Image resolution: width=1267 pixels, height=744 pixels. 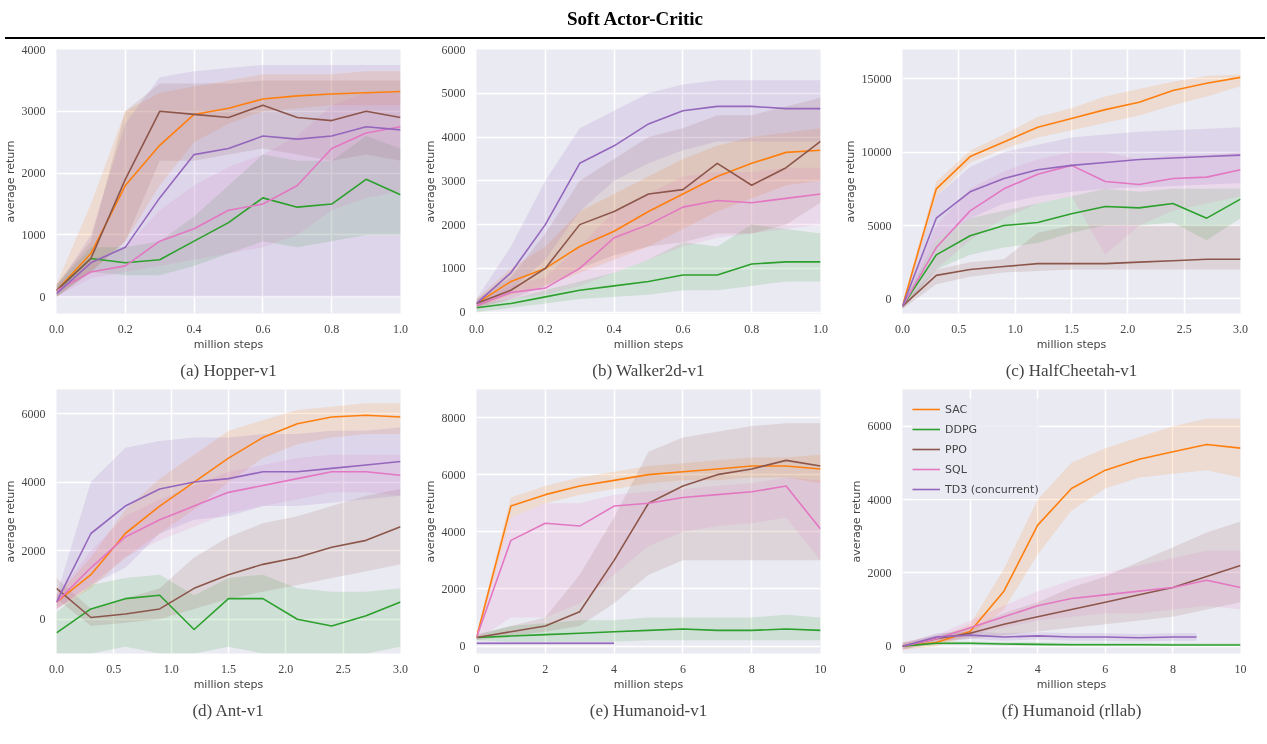 What do you see at coordinates (956, 449) in the screenshot?
I see `legend-label: PPO` at bounding box center [956, 449].